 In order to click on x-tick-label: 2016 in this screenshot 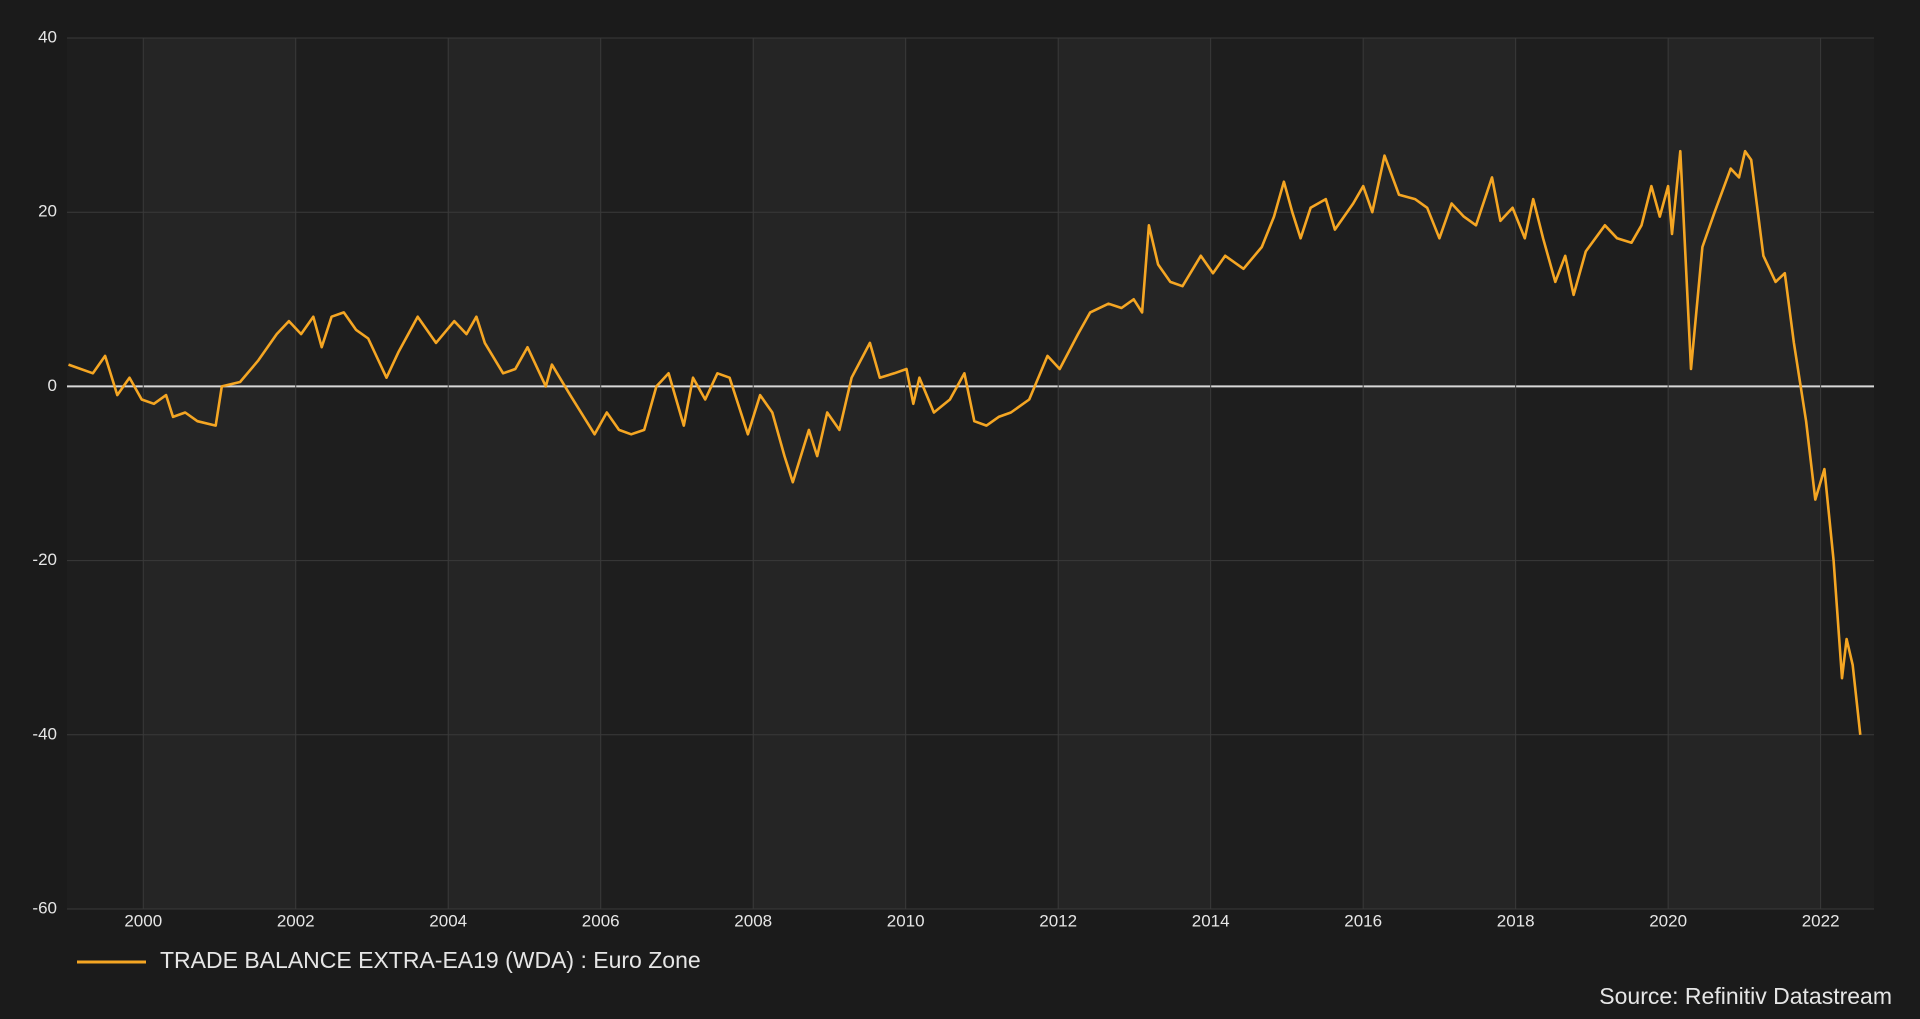, I will do `click(1363, 920)`.